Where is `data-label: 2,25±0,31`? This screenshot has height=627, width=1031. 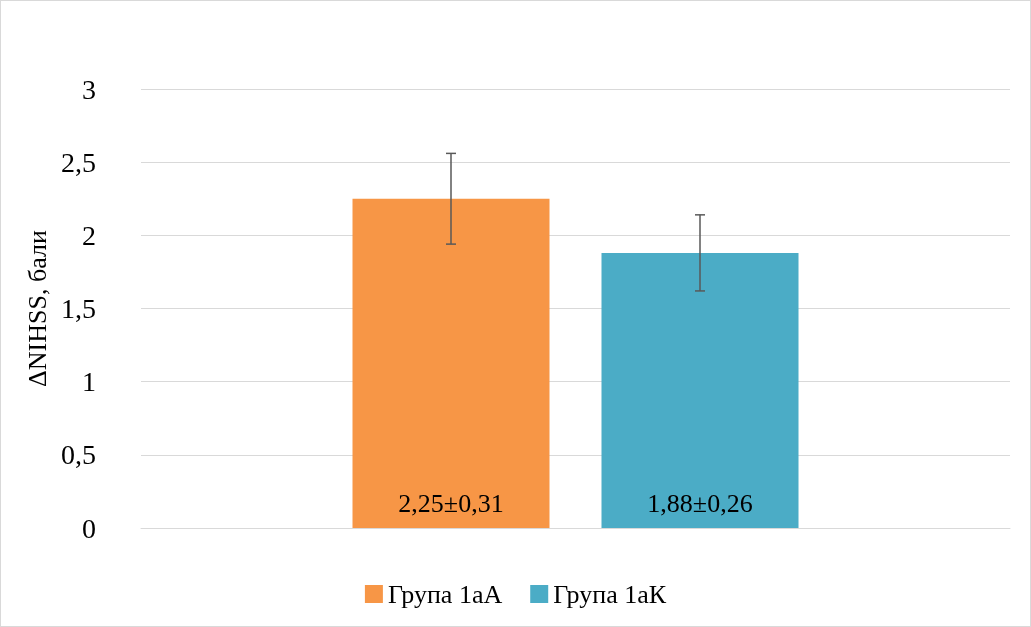 data-label: 2,25±0,31 is located at coordinates (451, 503).